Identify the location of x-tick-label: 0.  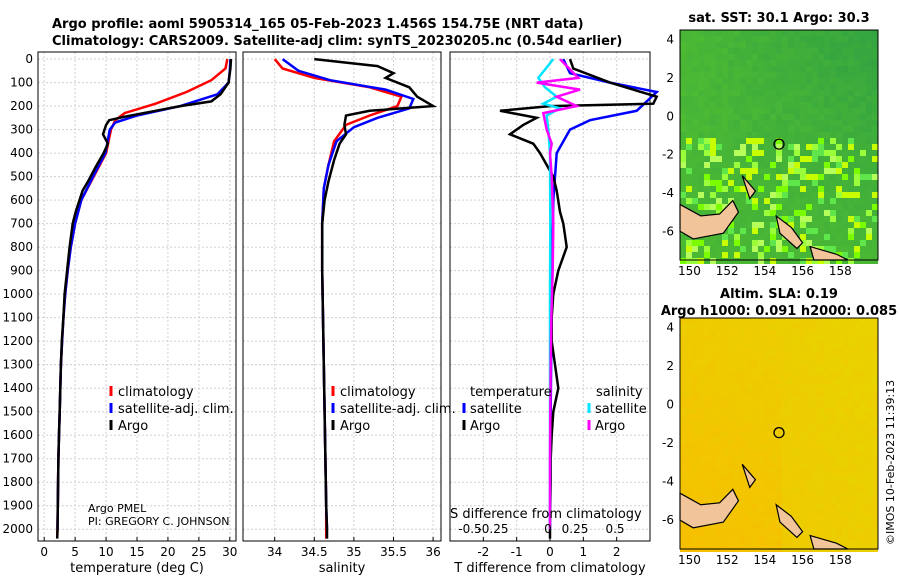
(550, 552).